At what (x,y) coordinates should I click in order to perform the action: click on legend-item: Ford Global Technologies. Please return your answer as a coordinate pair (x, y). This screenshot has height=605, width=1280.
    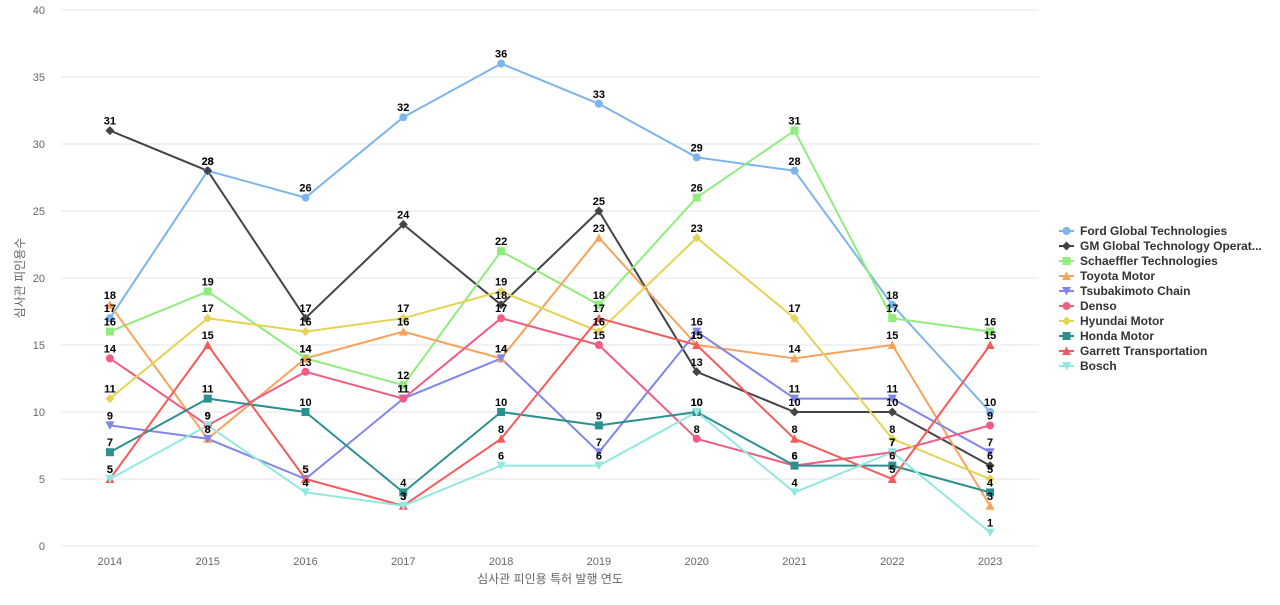
    Looking at the image, I should click on (1143, 231).